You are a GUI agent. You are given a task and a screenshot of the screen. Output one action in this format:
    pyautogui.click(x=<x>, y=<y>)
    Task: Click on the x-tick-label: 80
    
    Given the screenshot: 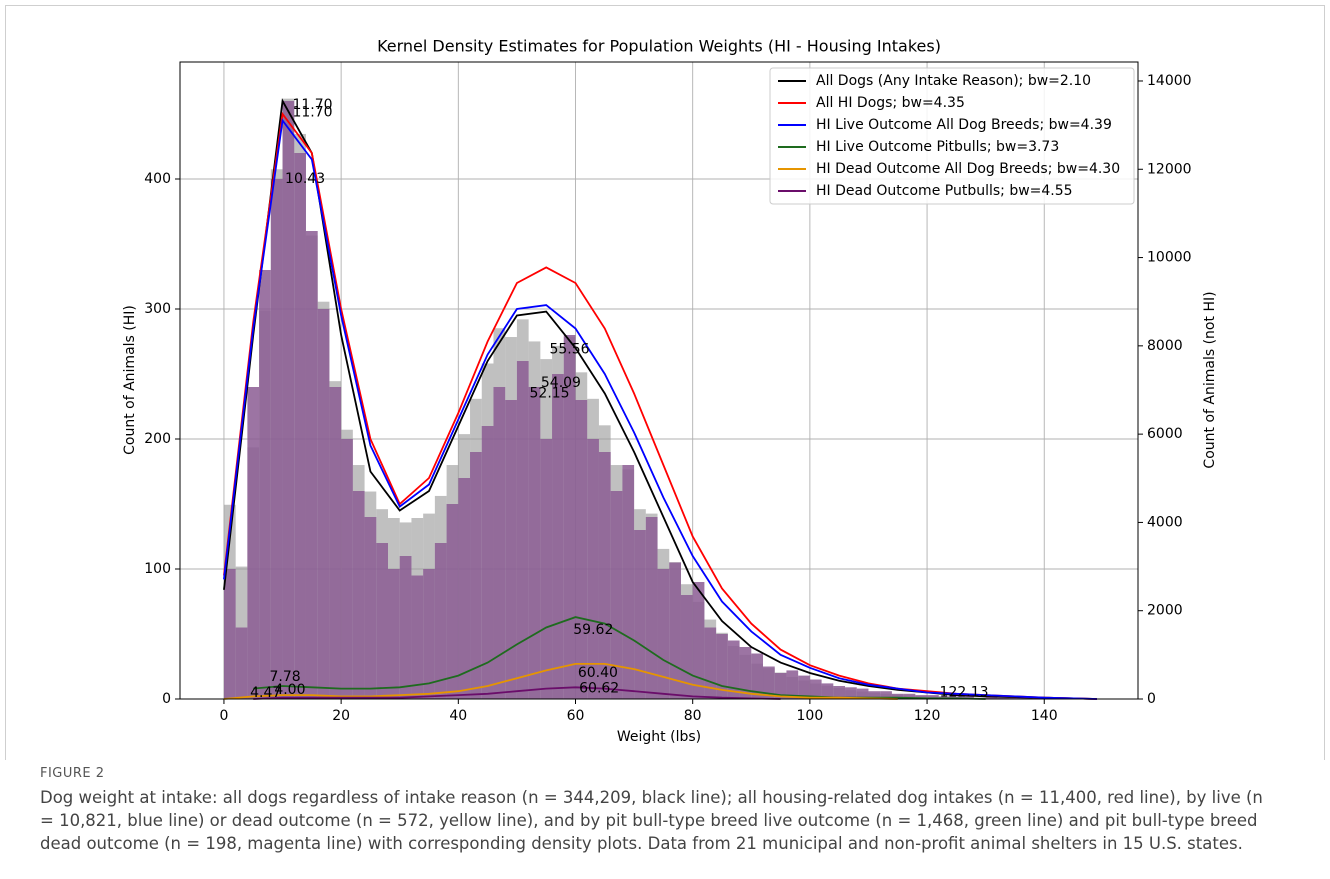 What is the action you would take?
    pyautogui.click(x=693, y=716)
    